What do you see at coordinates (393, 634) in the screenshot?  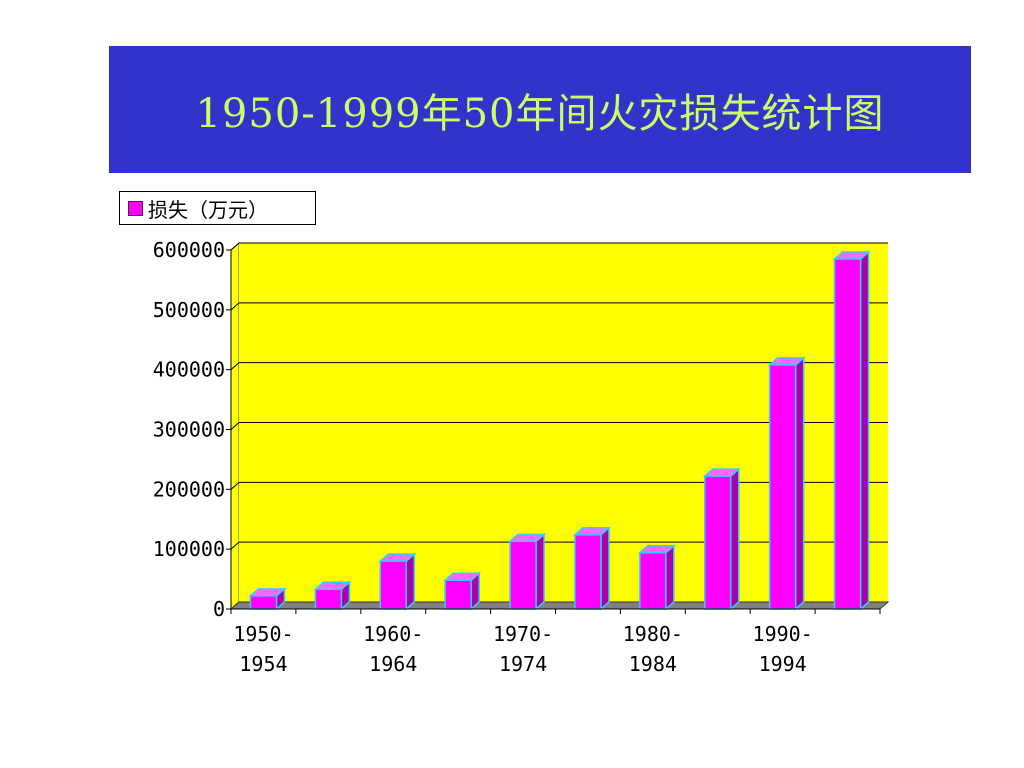 I see `x-tick-label: 1960-` at bounding box center [393, 634].